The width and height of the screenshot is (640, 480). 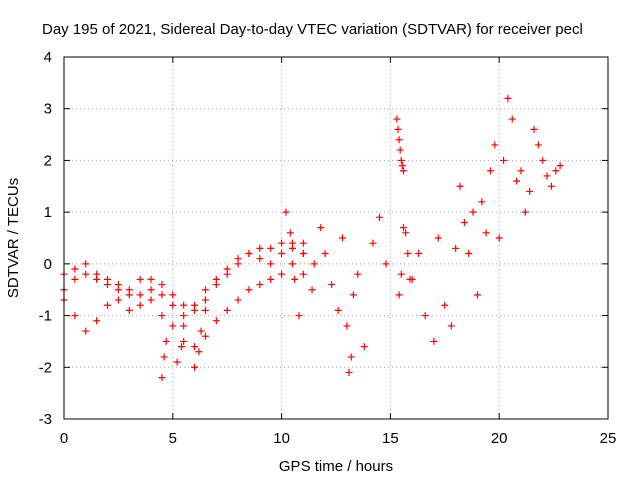 I want to click on y-tick-label: 0, so click(x=48, y=264).